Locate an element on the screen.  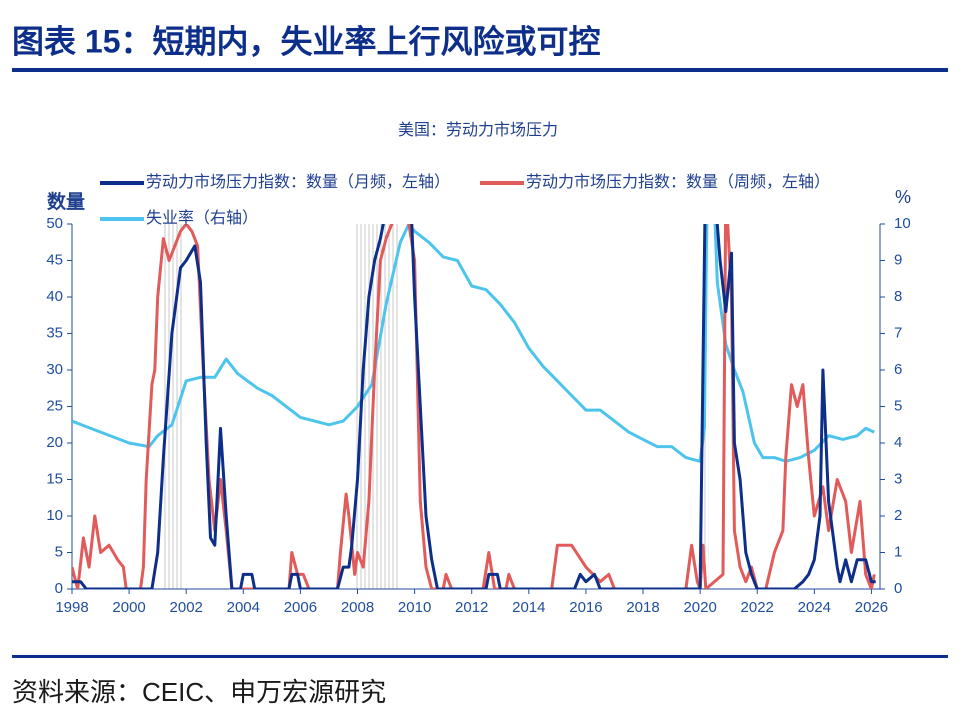
legend-label: 失业率（右轴） is located at coordinates (202, 218).